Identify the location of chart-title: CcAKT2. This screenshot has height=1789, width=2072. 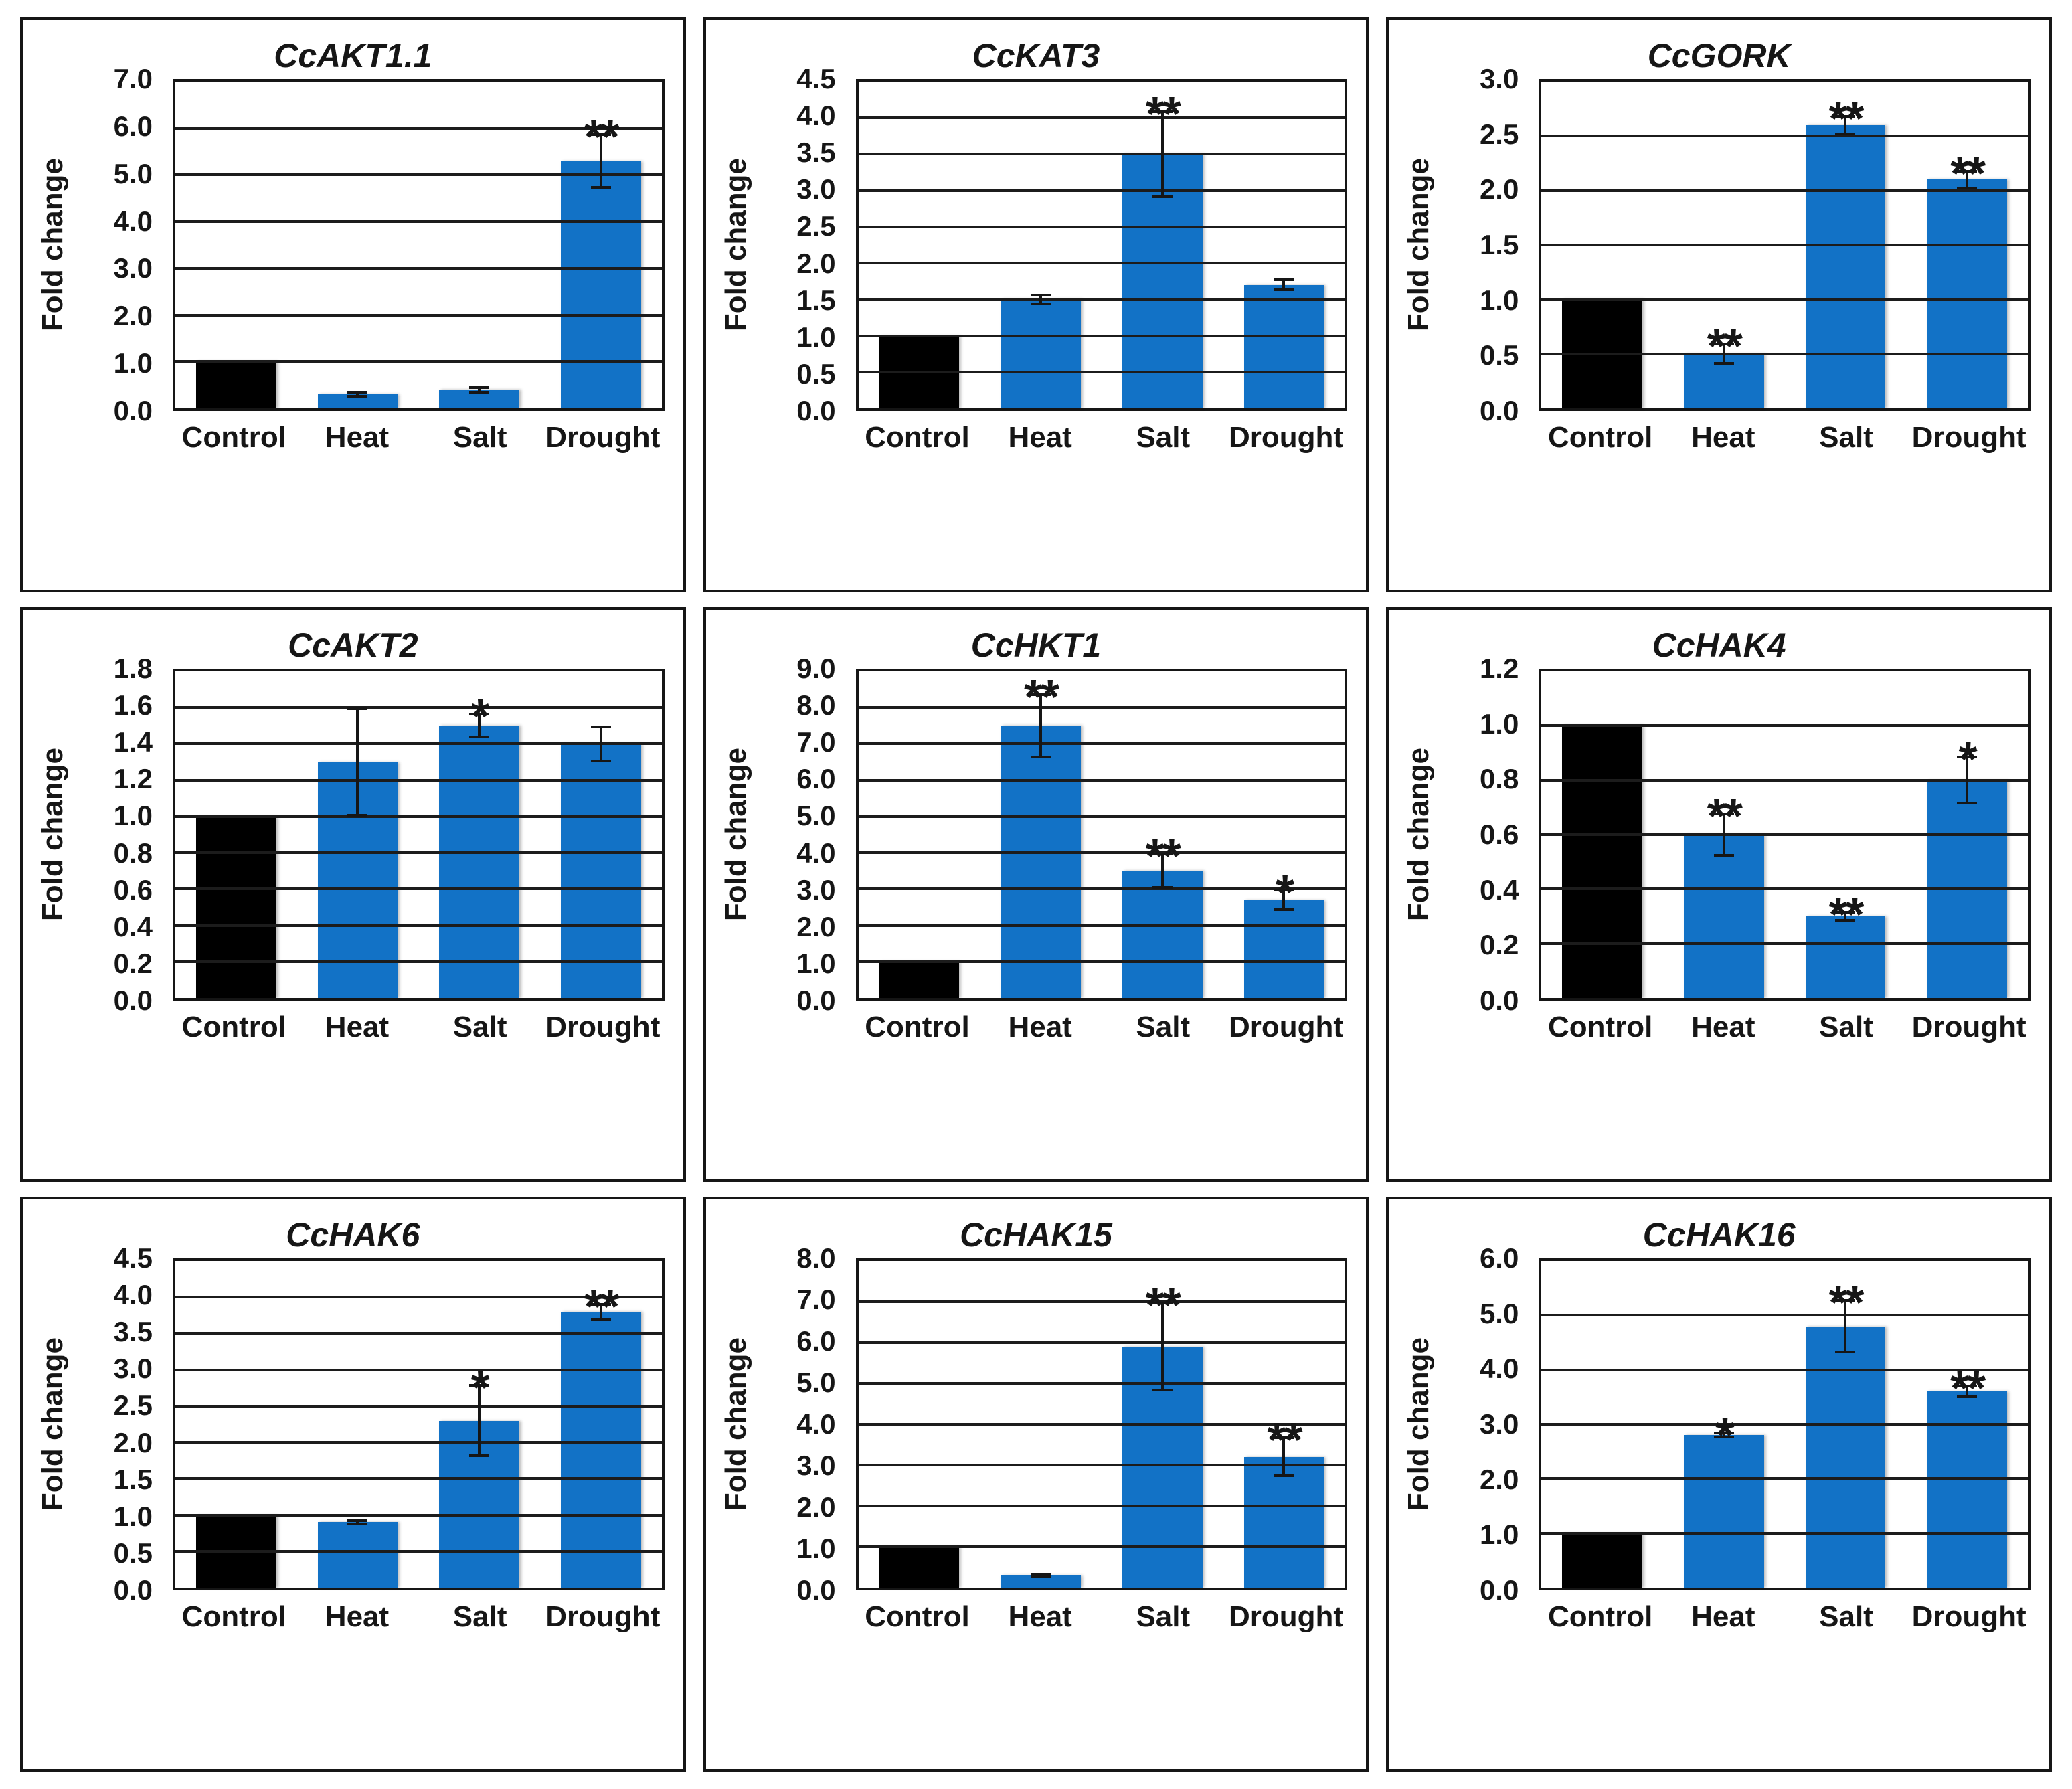
(353, 645).